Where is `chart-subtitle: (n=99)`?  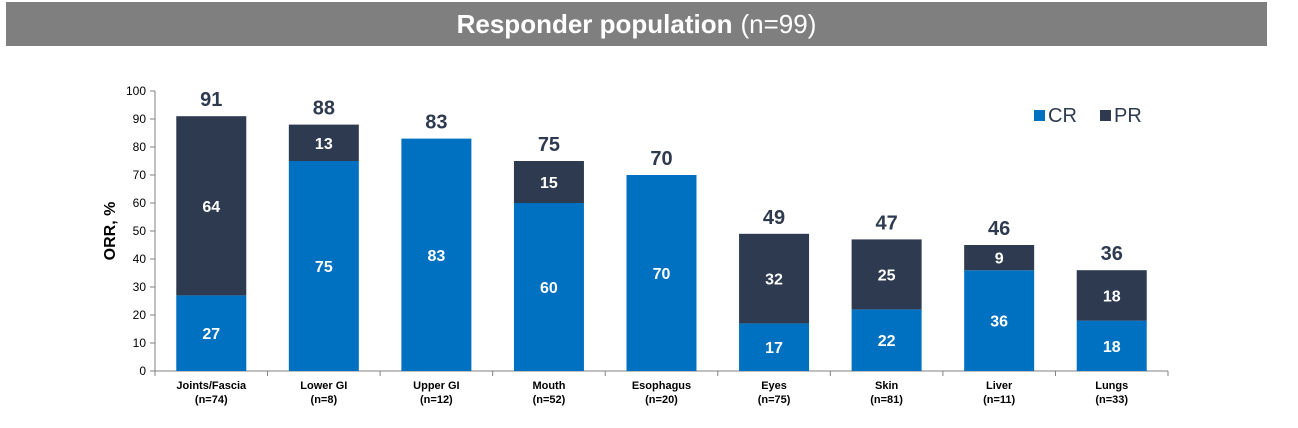
chart-subtitle: (n=99) is located at coordinates (778, 23).